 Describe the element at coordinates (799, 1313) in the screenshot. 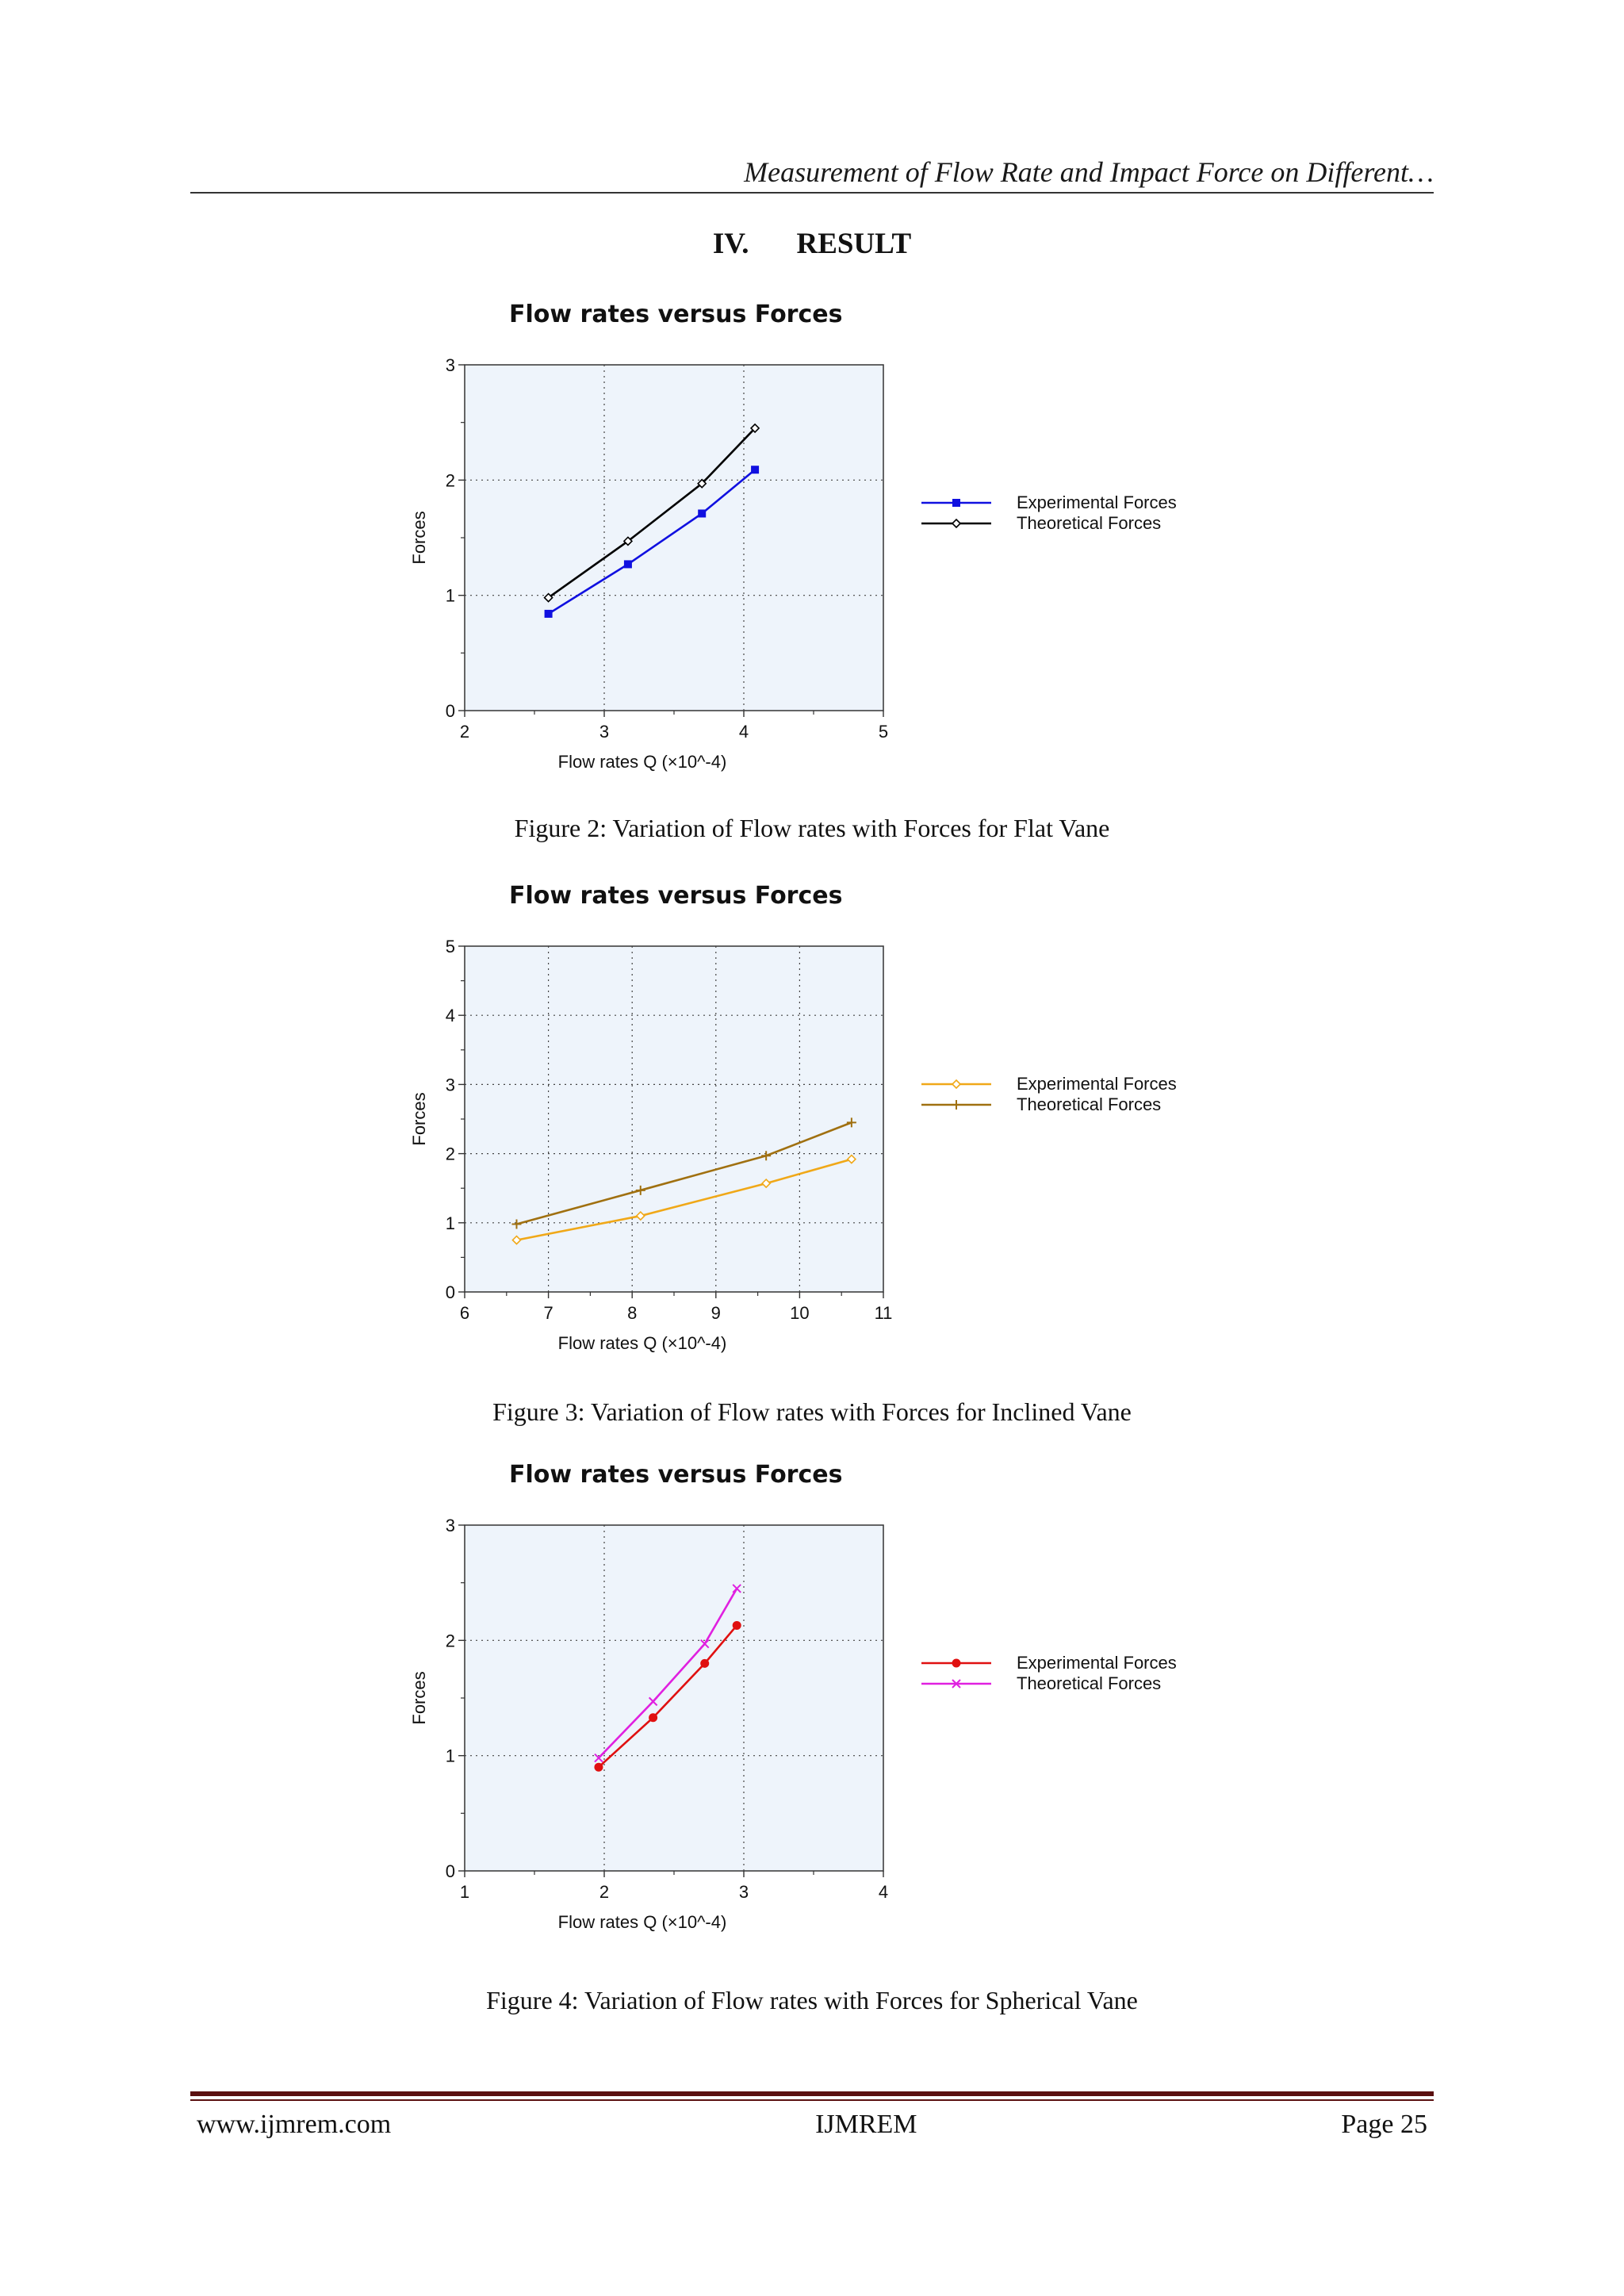

I see `x-tick-label: 10` at that location.